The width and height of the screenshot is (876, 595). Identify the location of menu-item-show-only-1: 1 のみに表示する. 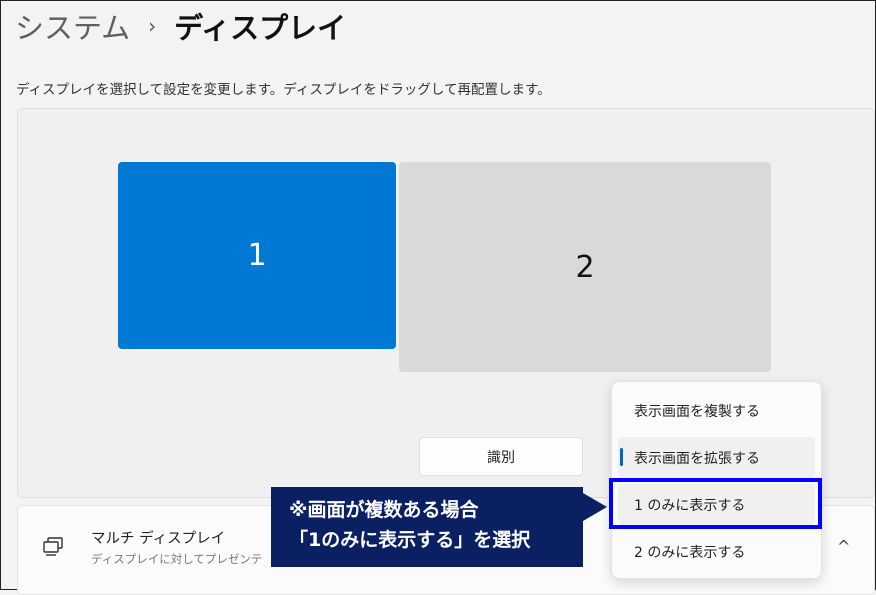
(716, 504).